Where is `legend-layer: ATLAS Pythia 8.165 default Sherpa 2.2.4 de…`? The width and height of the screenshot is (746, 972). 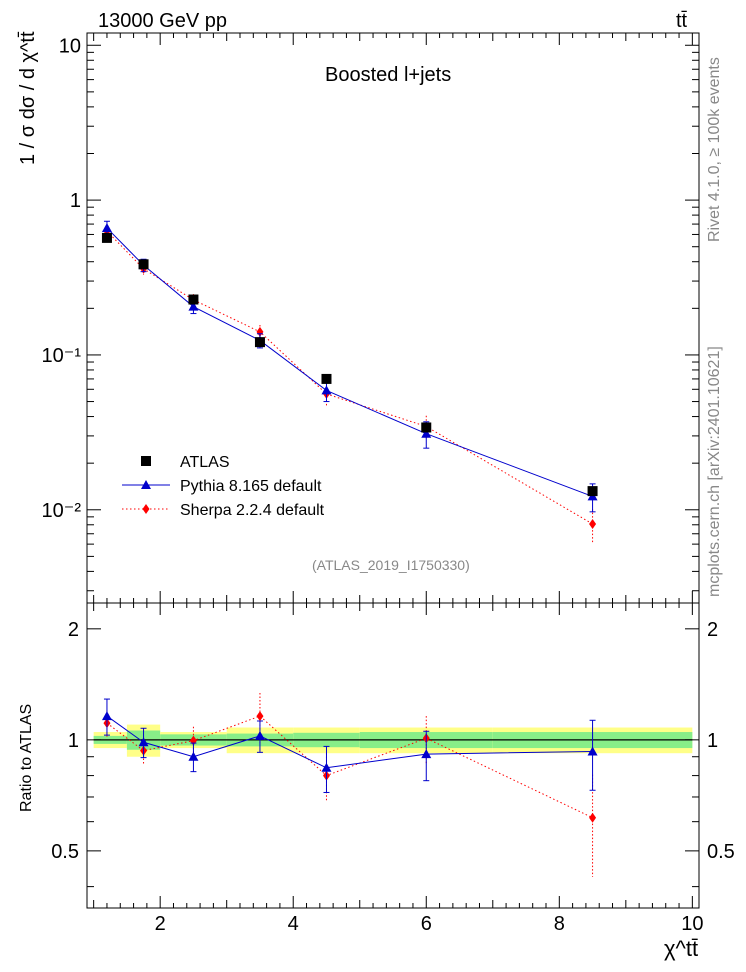 legend-layer: ATLAS Pythia 8.165 default Sherpa 2.2.4 de… is located at coordinates (223, 486).